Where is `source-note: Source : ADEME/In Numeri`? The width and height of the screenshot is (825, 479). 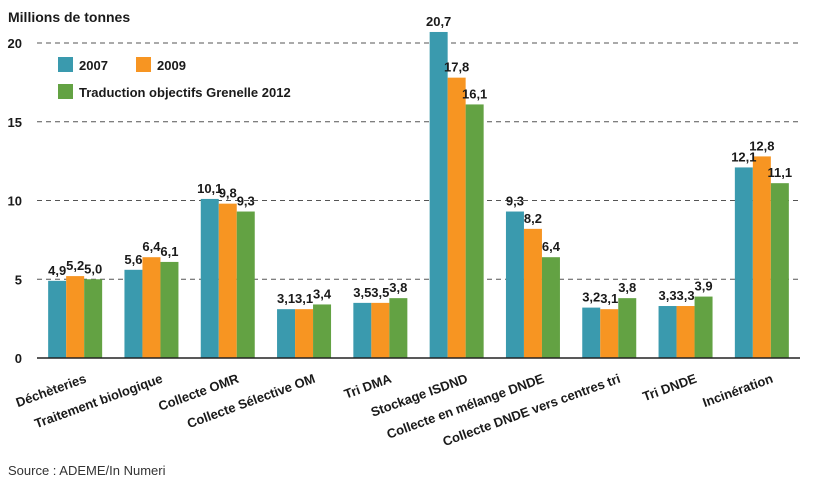 source-note: Source : ADEME/In Numeri is located at coordinates (87, 470).